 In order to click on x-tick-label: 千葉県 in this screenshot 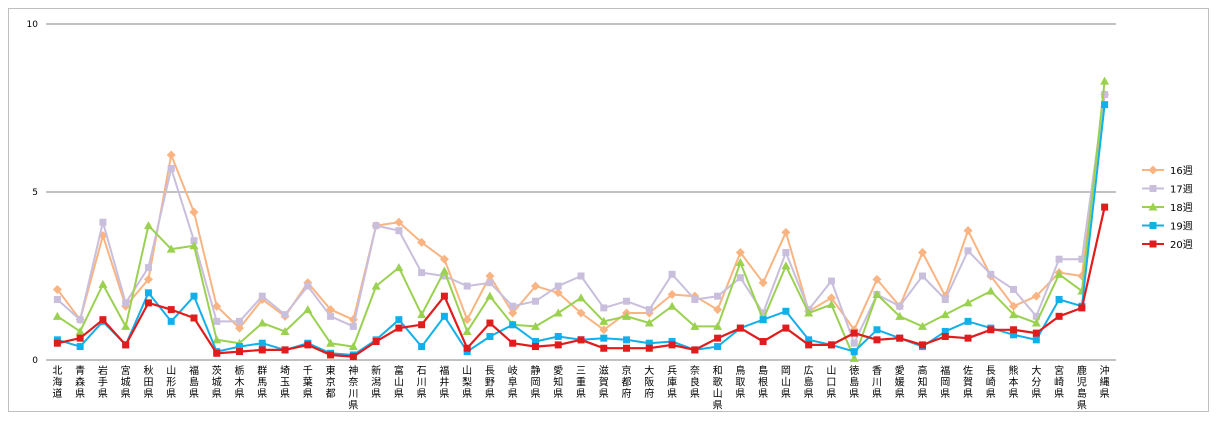, I will do `click(308, 382)`.